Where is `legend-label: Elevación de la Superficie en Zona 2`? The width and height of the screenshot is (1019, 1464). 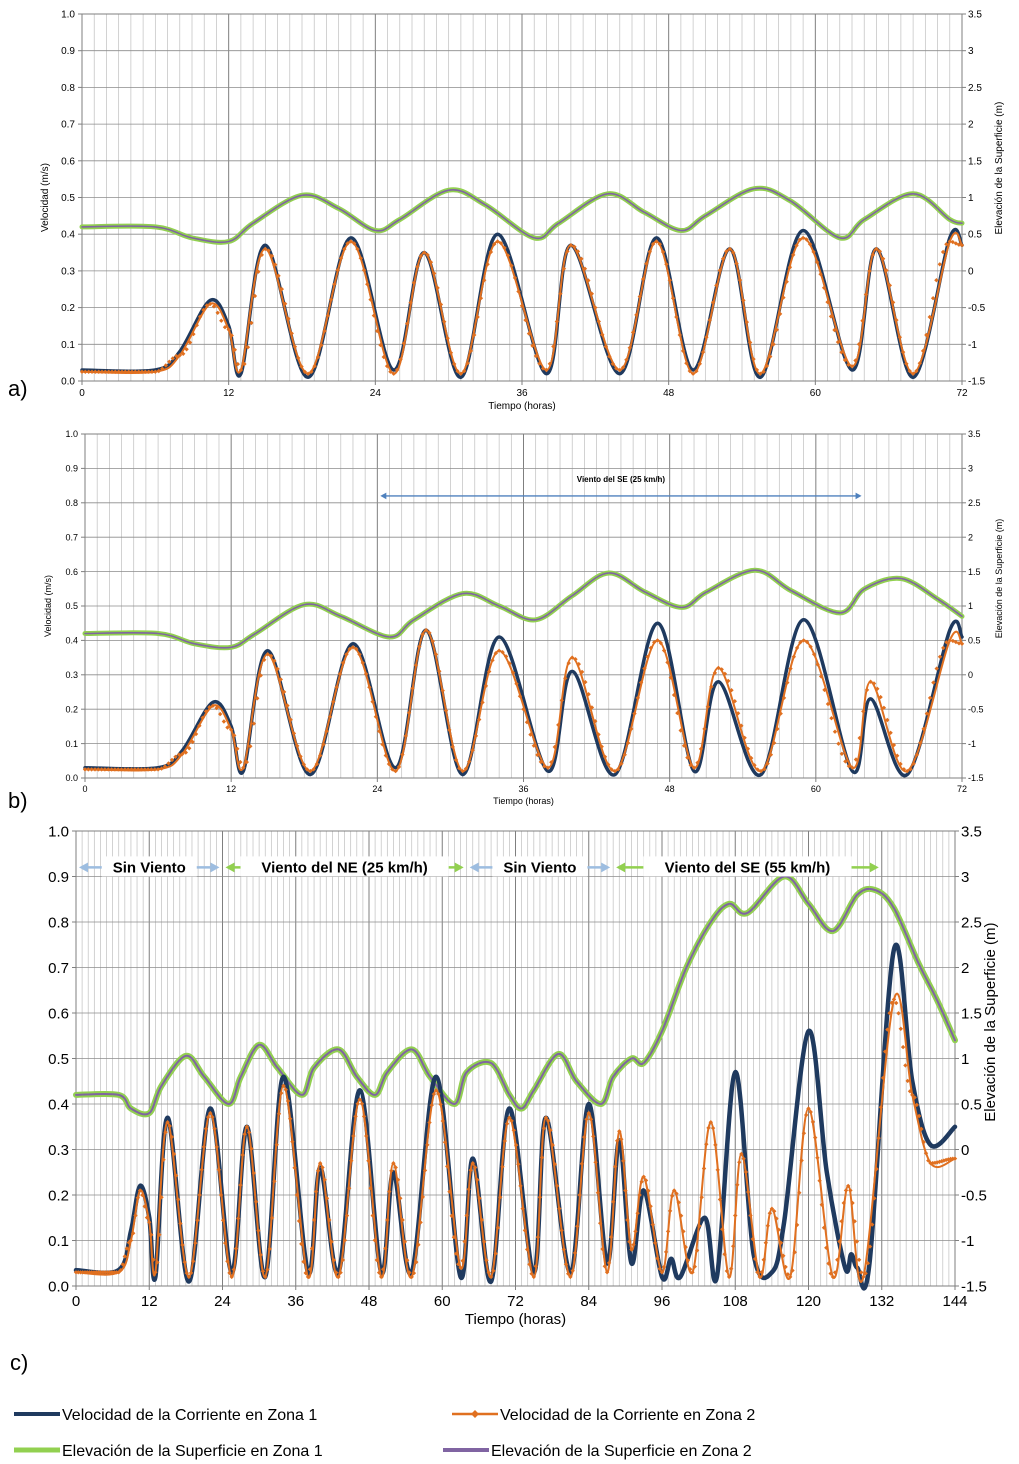 legend-label: Elevación de la Superficie en Zona 2 is located at coordinates (621, 1451).